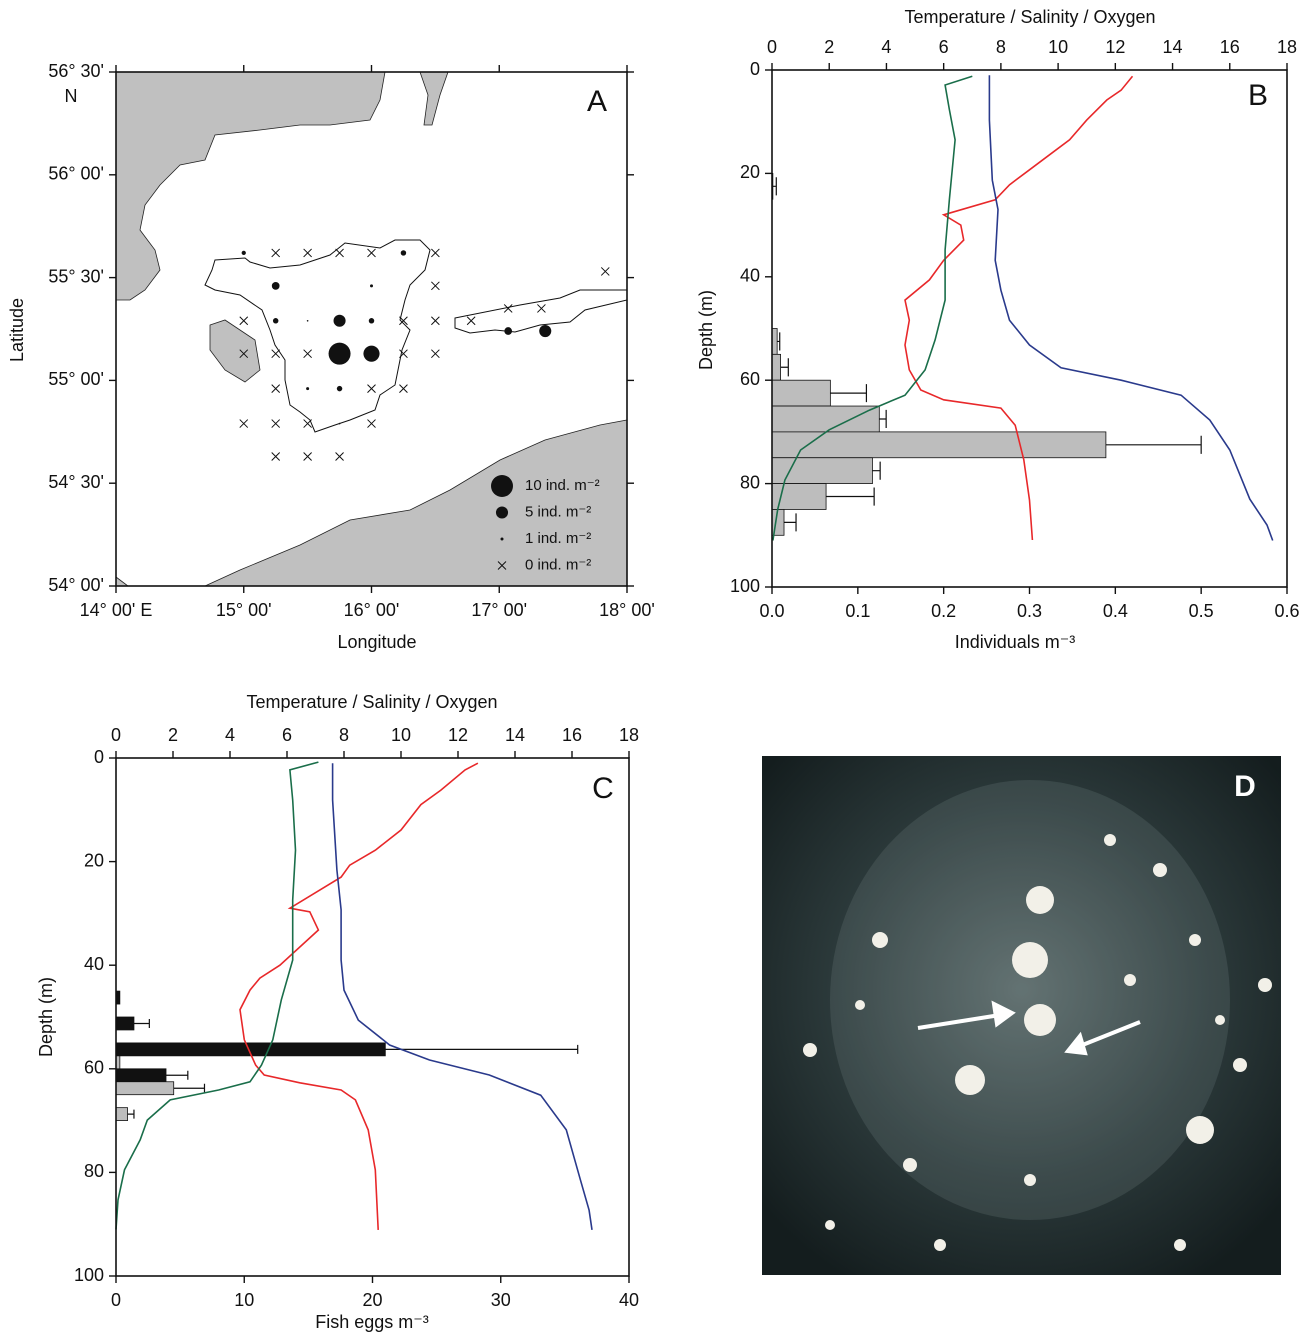  I want to click on x2-tick-label: 8, so click(1001, 47).